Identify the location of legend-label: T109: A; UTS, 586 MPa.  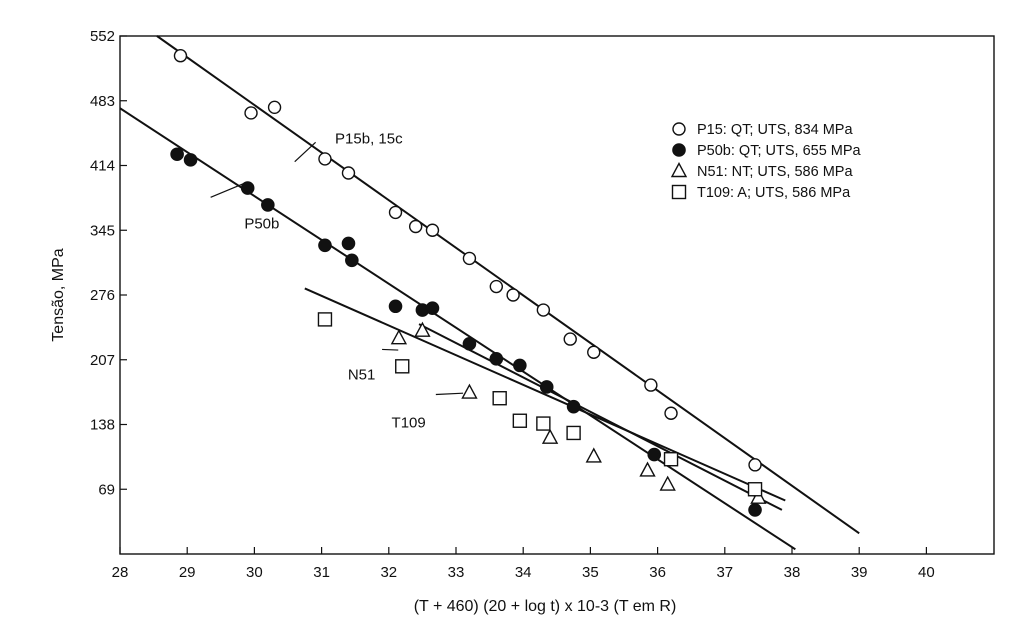
(774, 193).